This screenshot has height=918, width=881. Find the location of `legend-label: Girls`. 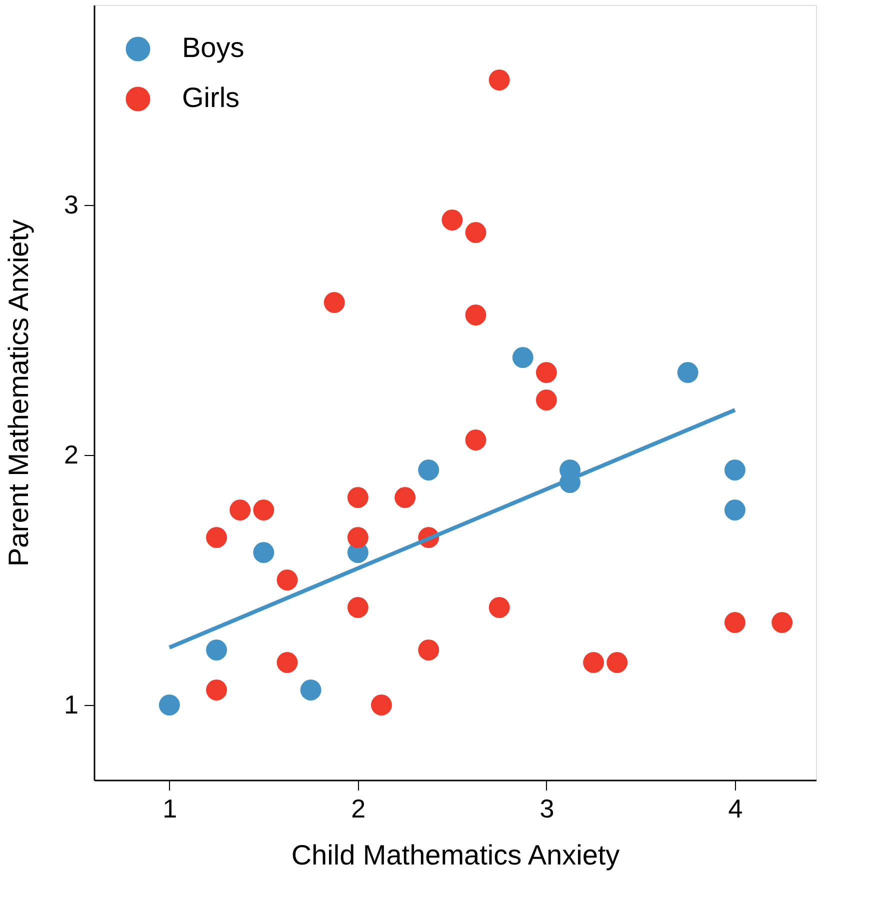

legend-label: Girls is located at coordinates (211, 97).